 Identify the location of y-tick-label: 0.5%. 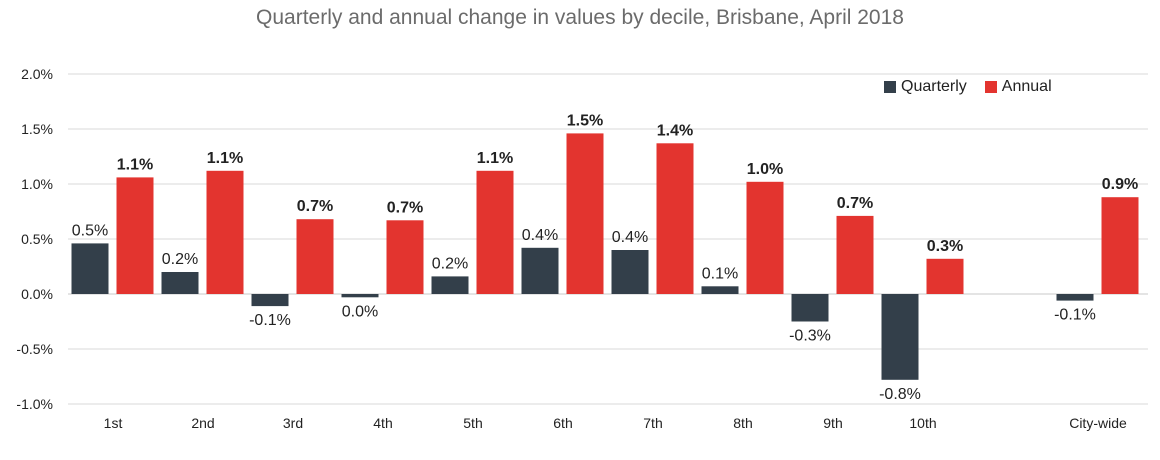
(37, 239).